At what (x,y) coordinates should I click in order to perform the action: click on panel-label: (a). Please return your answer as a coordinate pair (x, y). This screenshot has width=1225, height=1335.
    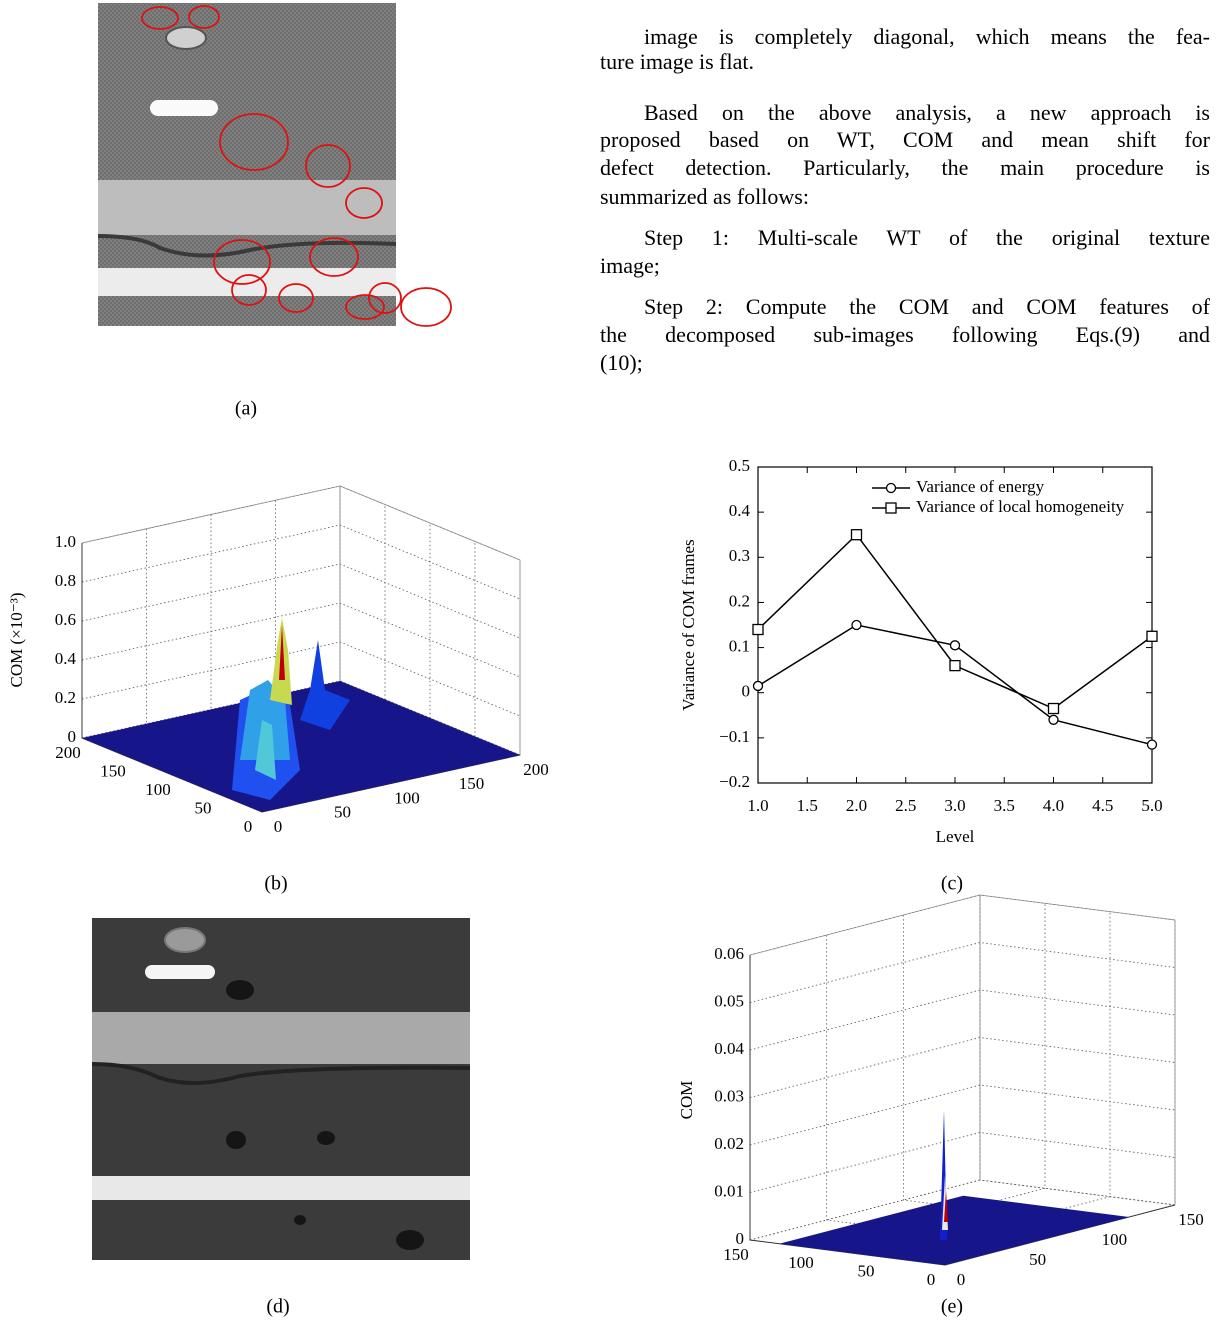
    Looking at the image, I should click on (246, 409).